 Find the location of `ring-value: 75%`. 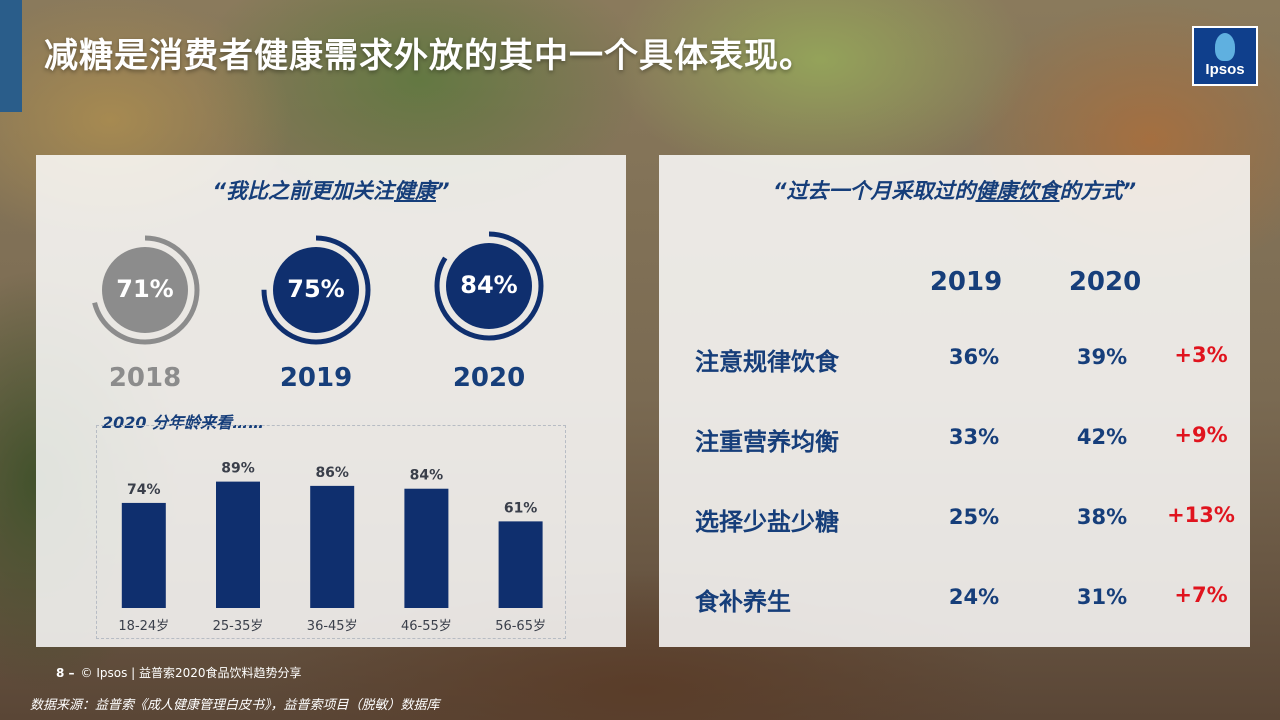

ring-value: 75% is located at coordinates (316, 289).